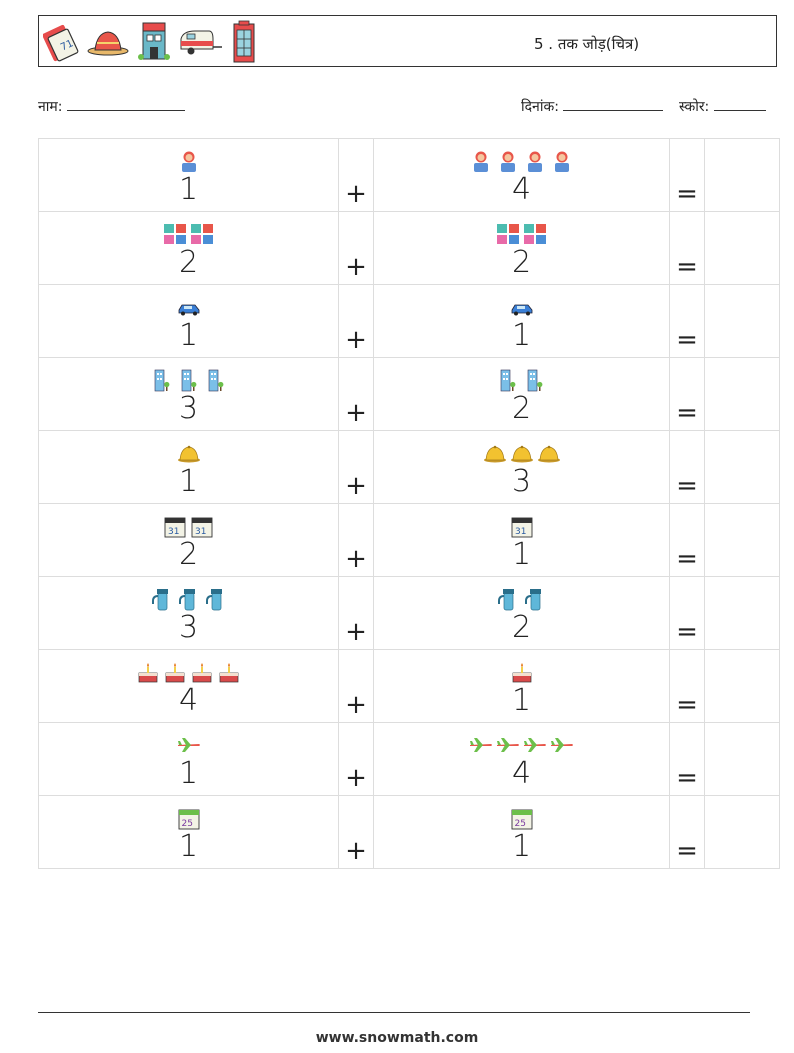  I want to click on left-operand: 25 1, so click(188, 832).